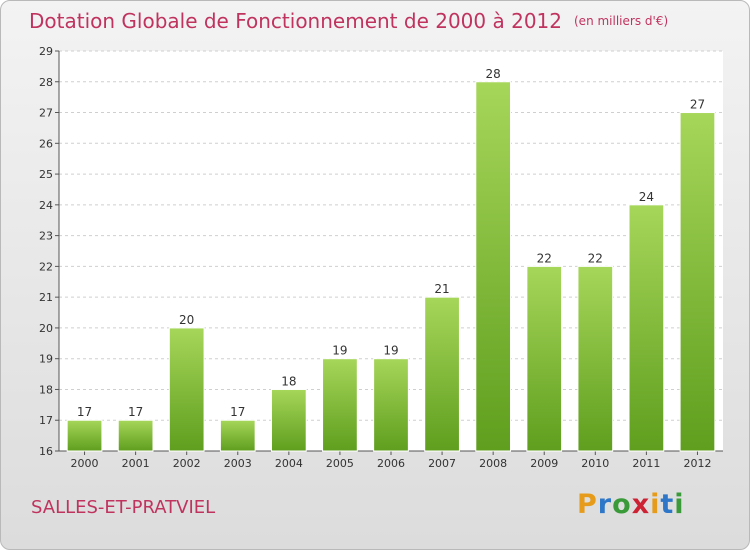  What do you see at coordinates (641, 504) in the screenshot?
I see `logo-letter: x` at bounding box center [641, 504].